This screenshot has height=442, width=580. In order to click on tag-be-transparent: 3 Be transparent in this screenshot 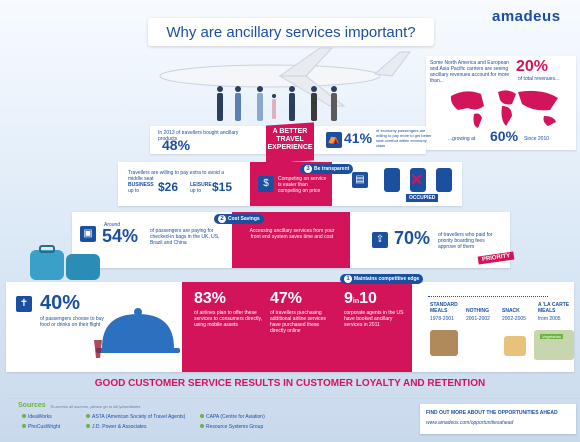, I will do `click(327, 169)`.